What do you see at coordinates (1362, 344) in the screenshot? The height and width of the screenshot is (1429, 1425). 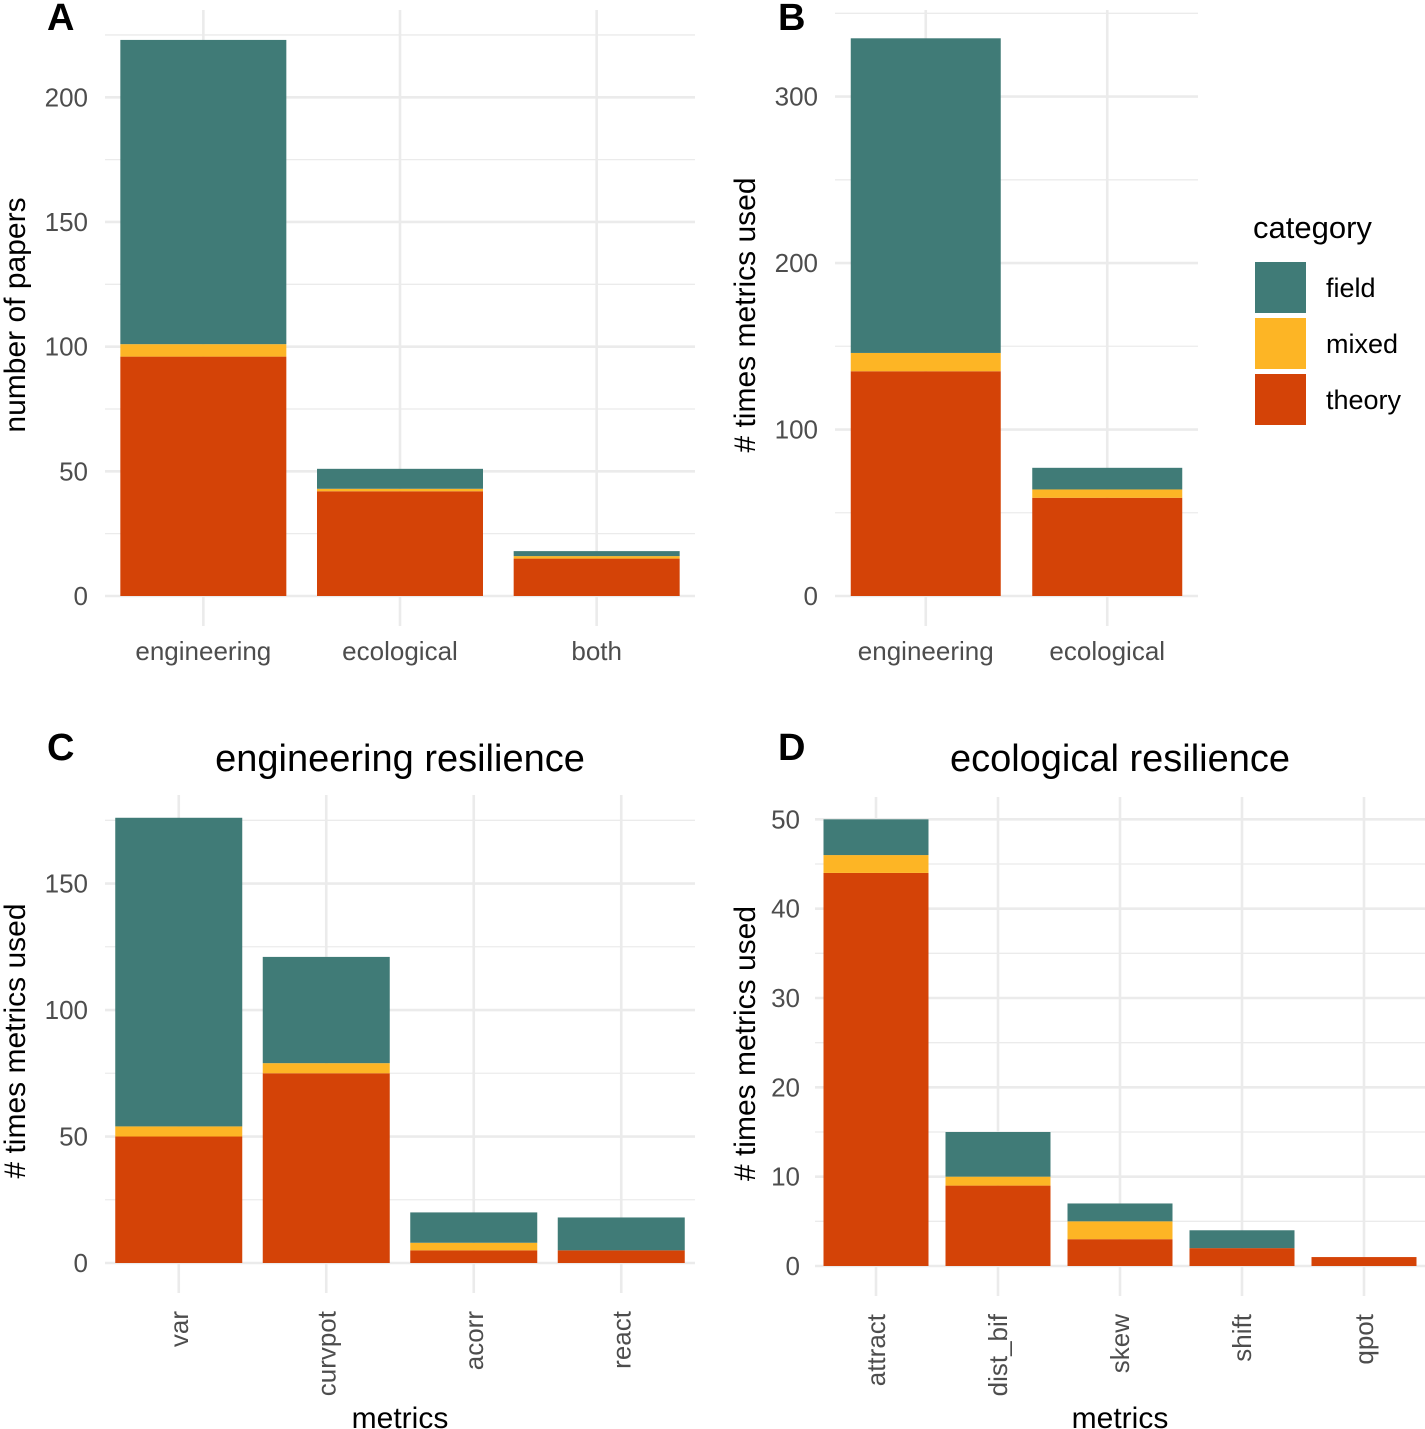 I see `legend-label: mixed` at bounding box center [1362, 344].